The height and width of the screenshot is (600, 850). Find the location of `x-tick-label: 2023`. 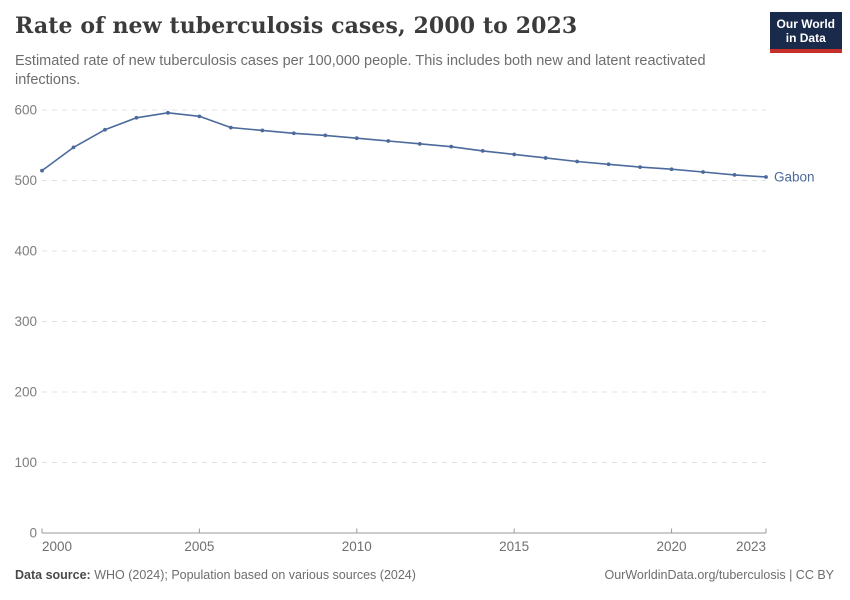

x-tick-label: 2023 is located at coordinates (751, 546).